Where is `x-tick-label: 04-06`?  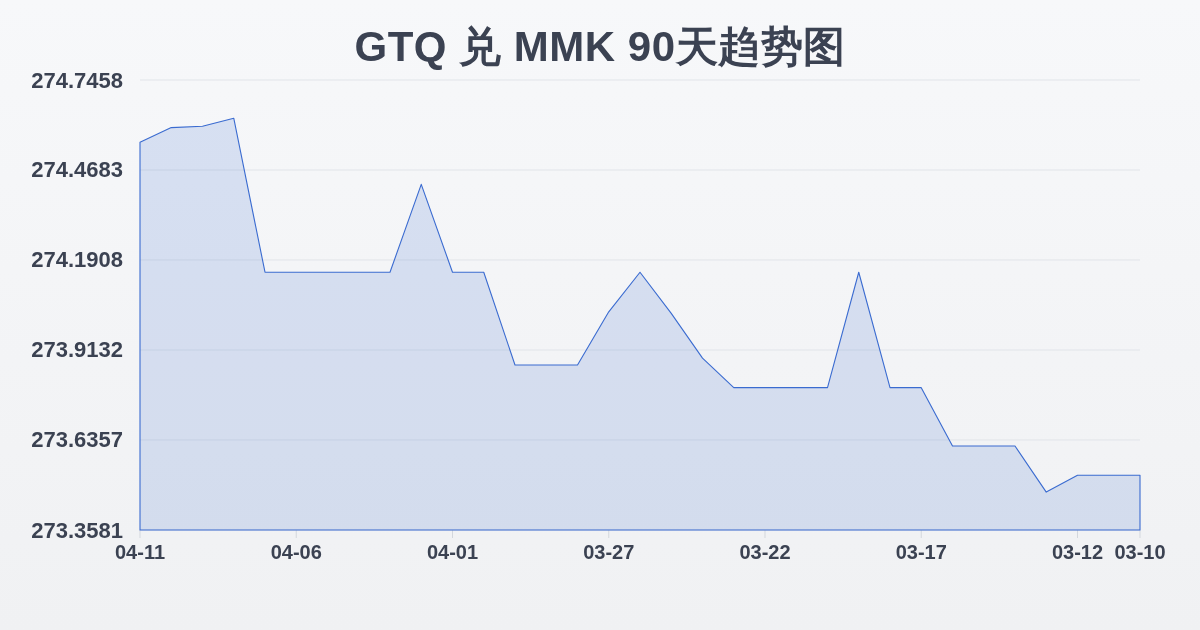
x-tick-label: 04-06 is located at coordinates (296, 552).